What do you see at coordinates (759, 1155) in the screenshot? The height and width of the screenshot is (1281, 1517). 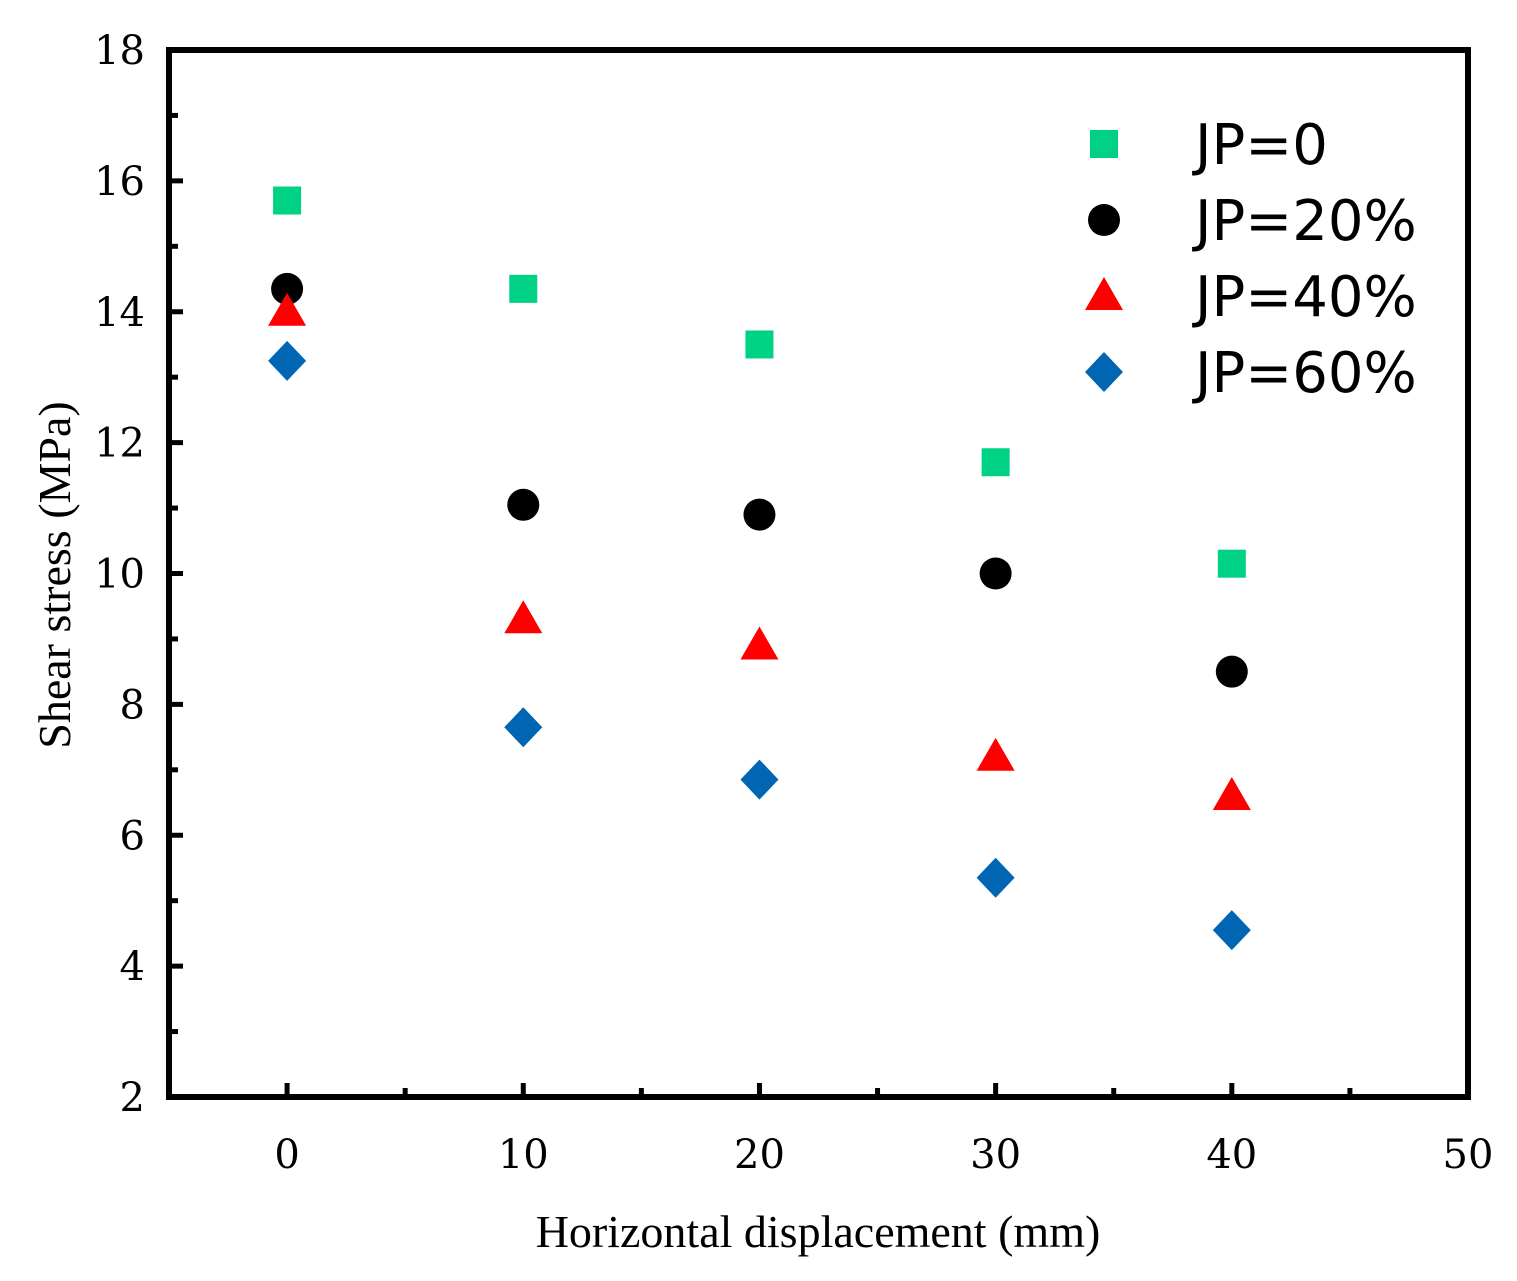 I see `x-tick-label: 20` at bounding box center [759, 1155].